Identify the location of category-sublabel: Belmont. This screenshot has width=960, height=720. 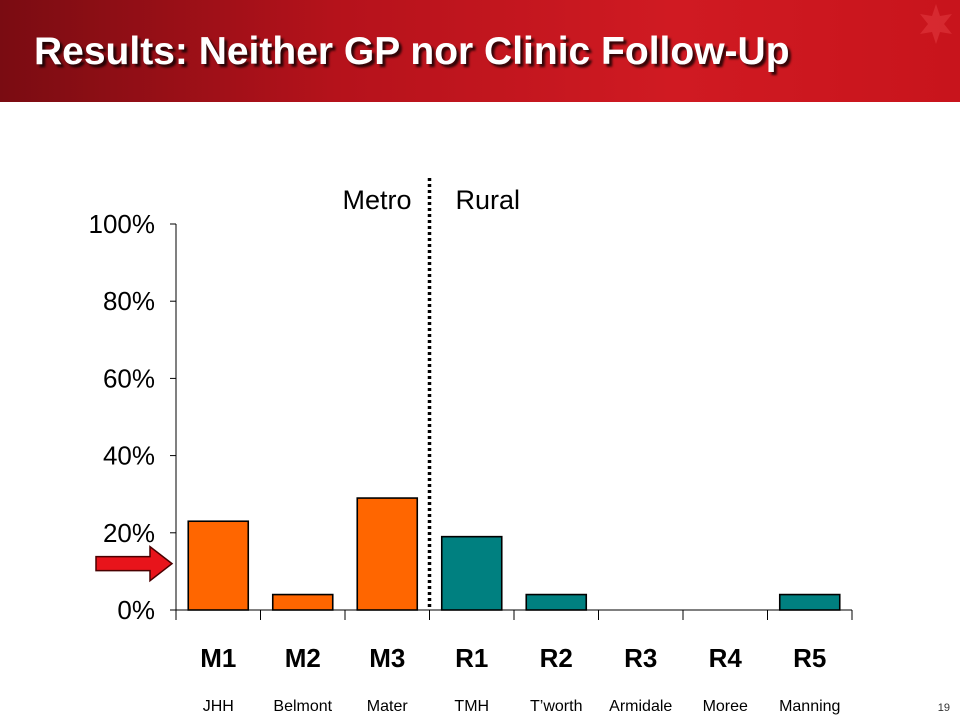
(302, 706).